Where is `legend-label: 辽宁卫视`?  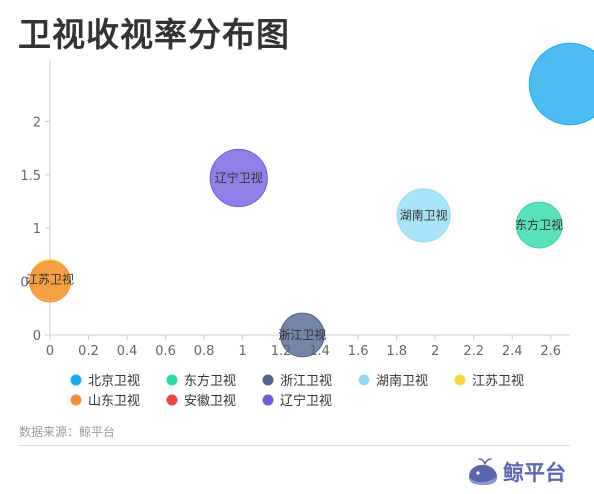
legend-label: 辽宁卫视 is located at coordinates (306, 401).